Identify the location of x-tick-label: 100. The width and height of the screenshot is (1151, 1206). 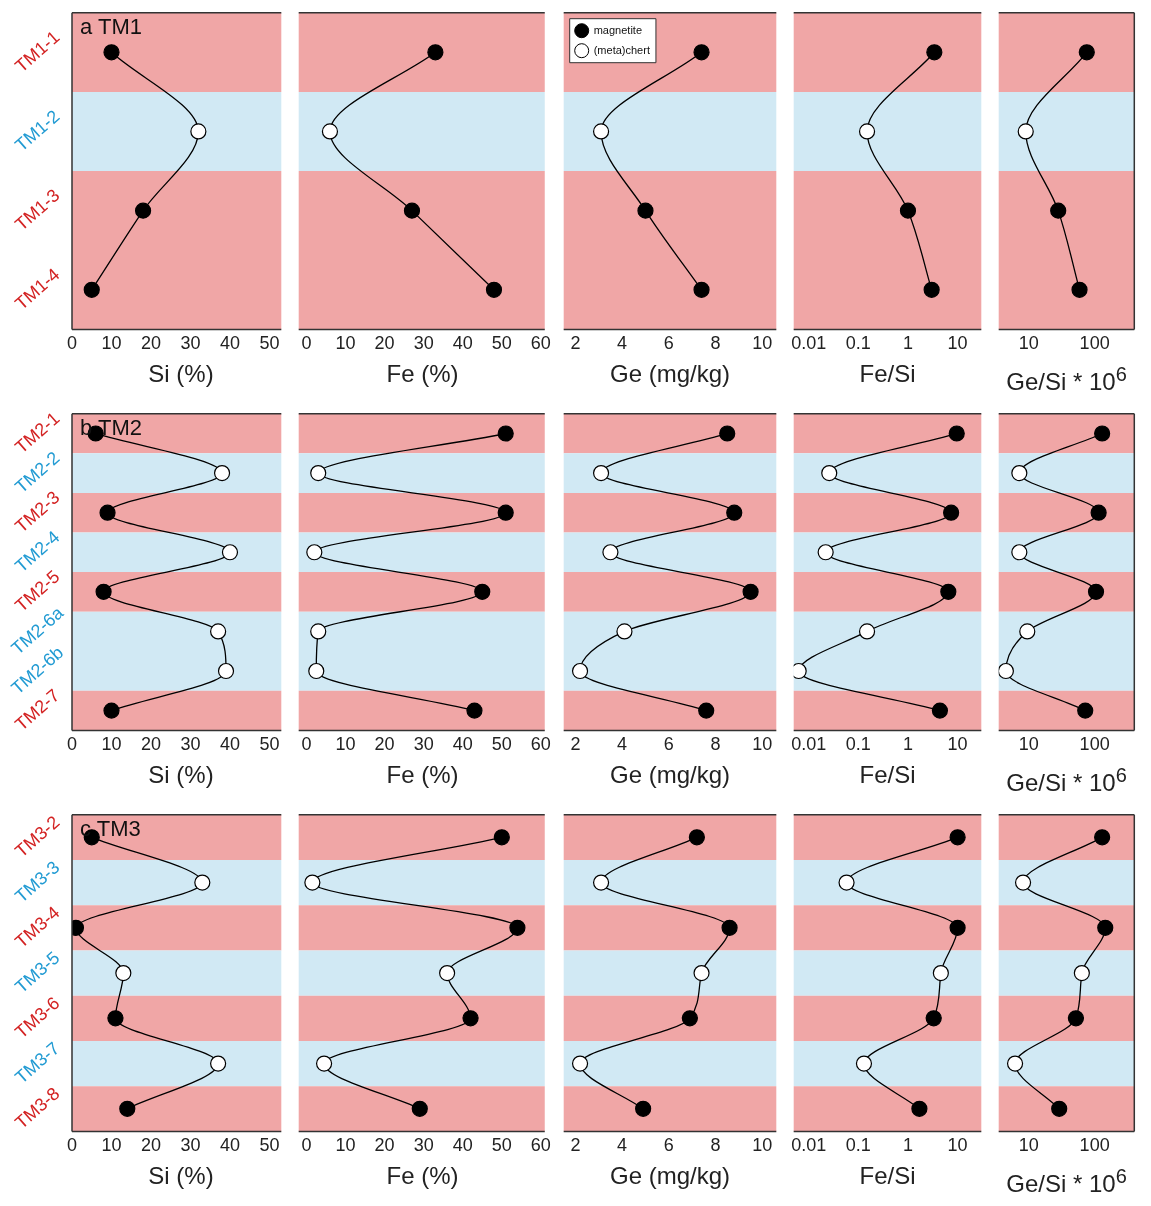
(1094, 1145).